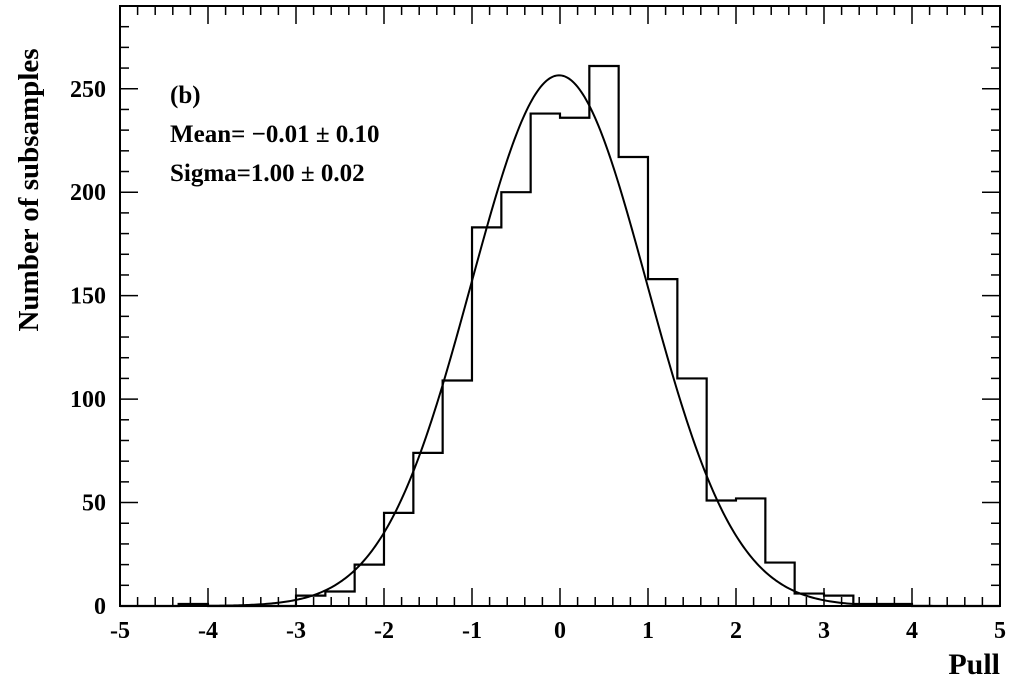  What do you see at coordinates (29, 189) in the screenshot?
I see `y-axis-label: Number of subsamples` at bounding box center [29, 189].